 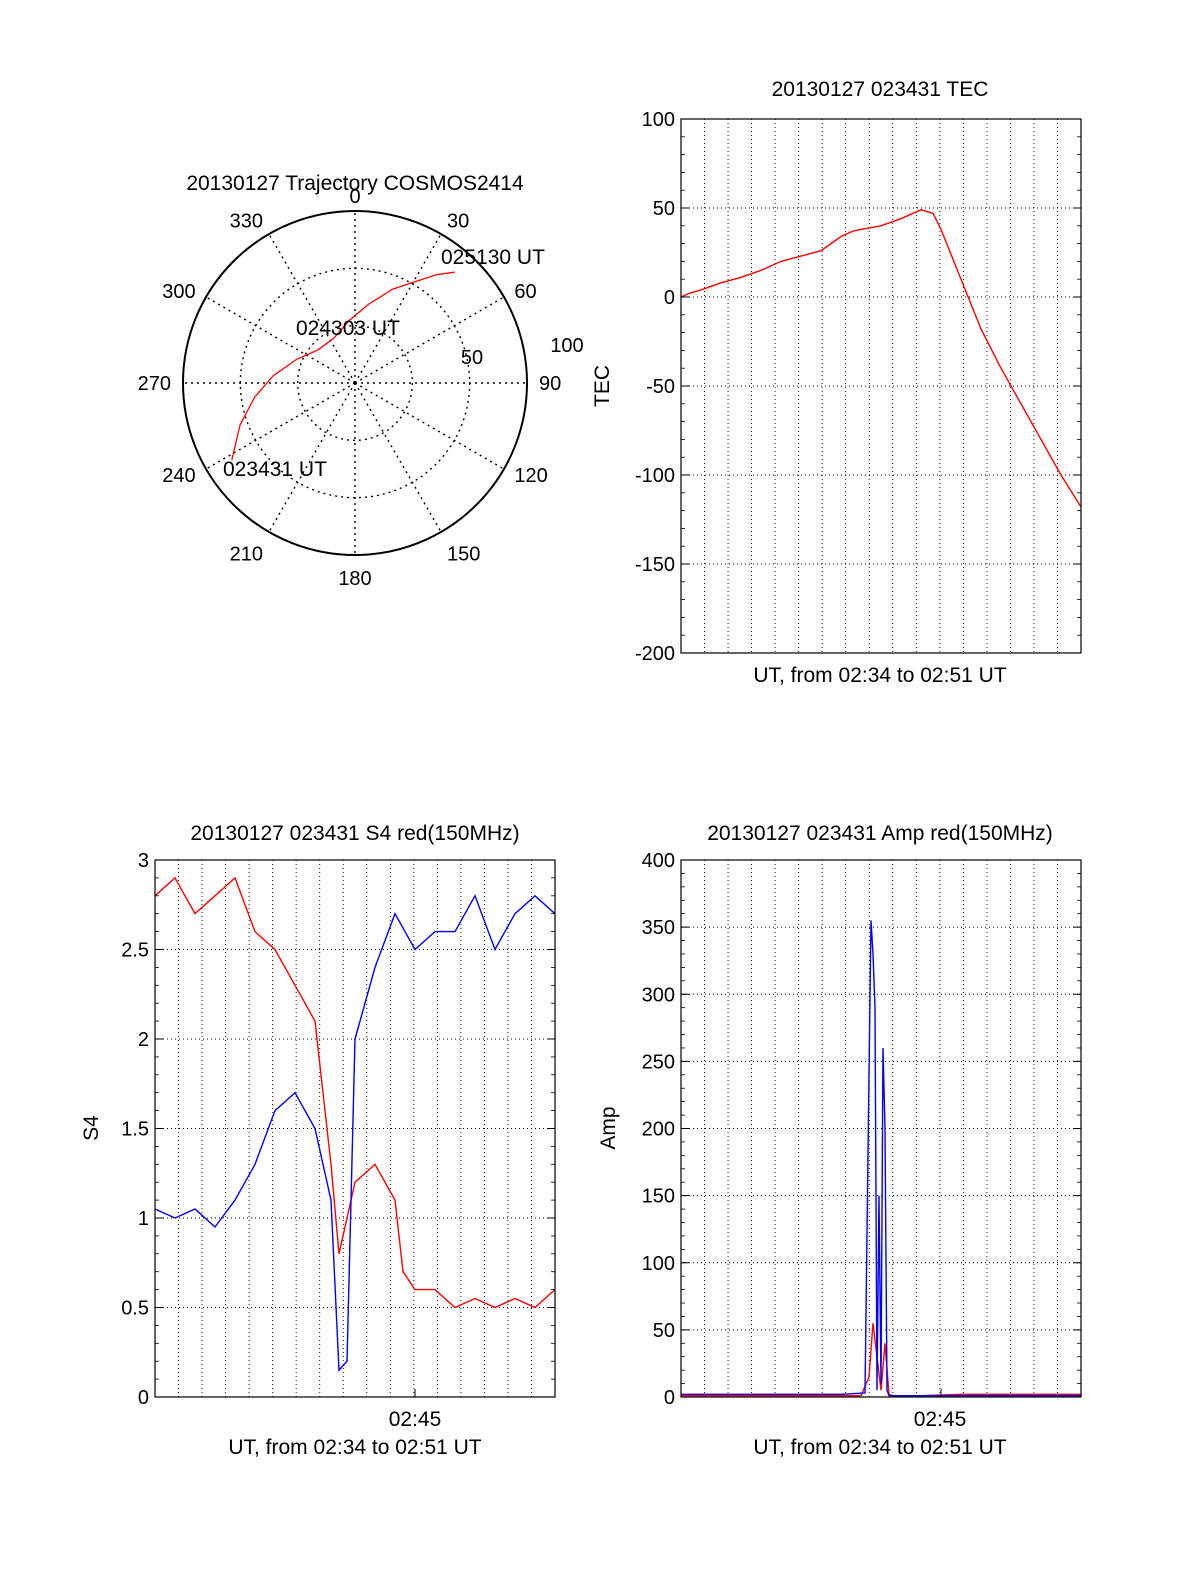 I want to click on amp-ytick-label: 150, so click(x=658, y=1197).